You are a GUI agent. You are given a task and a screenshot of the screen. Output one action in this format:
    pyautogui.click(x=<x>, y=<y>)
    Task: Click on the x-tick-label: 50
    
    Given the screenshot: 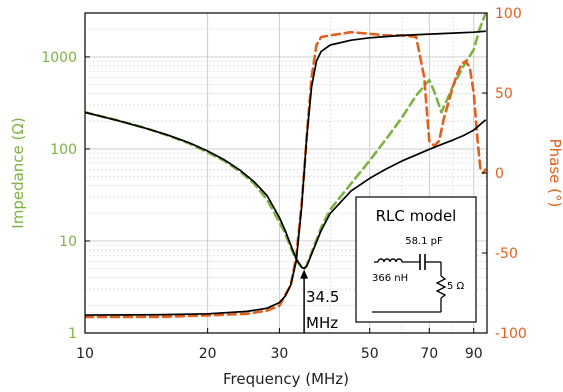 What is the action you would take?
    pyautogui.click(x=370, y=354)
    